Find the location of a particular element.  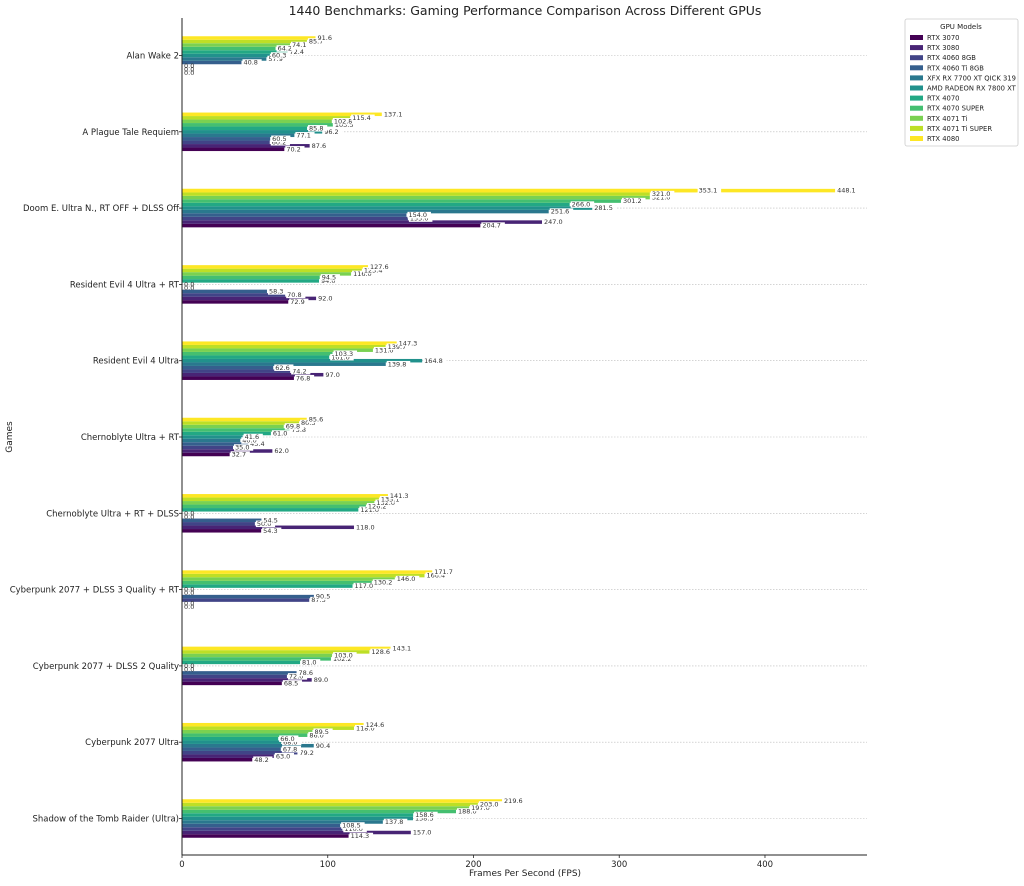

data-label: 60.3 is located at coordinates (279, 56).